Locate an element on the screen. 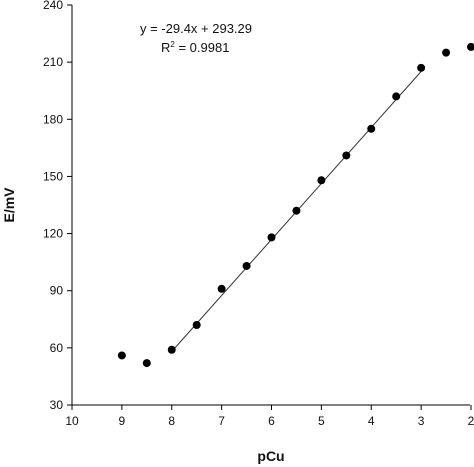  x-tick-label: 8 is located at coordinates (171, 421).